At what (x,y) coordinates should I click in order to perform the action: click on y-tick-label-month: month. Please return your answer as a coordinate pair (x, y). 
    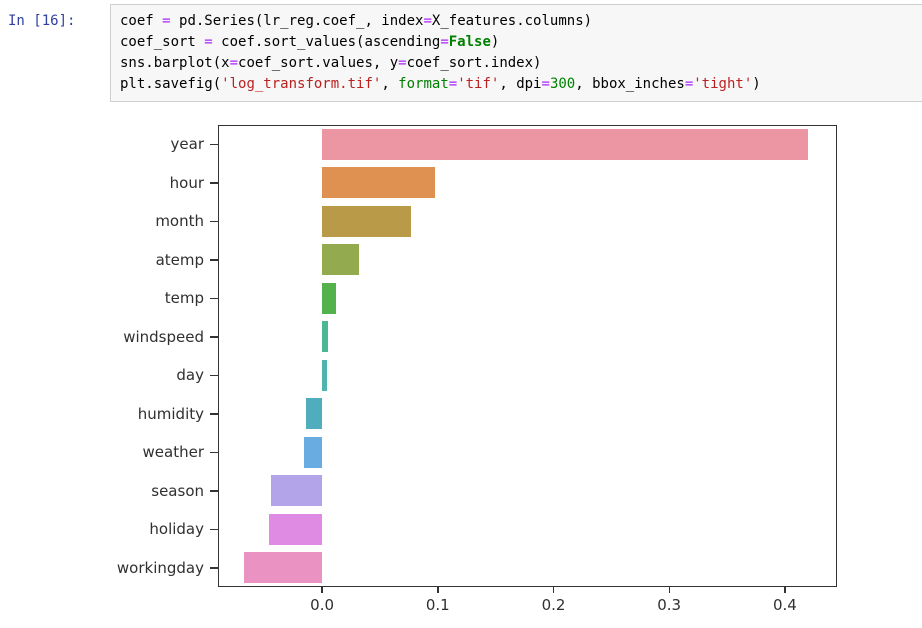
    Looking at the image, I should click on (179, 221).